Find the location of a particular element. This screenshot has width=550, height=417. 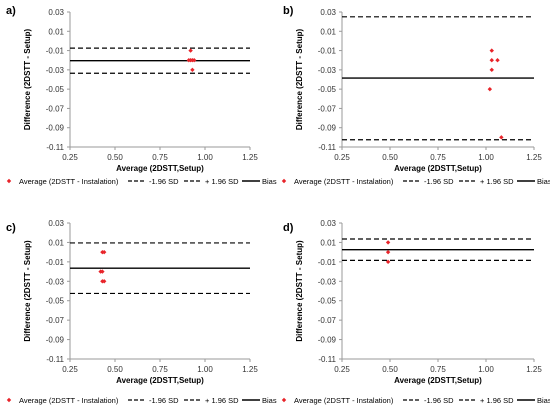

panel-label: a) is located at coordinates (11, 11).